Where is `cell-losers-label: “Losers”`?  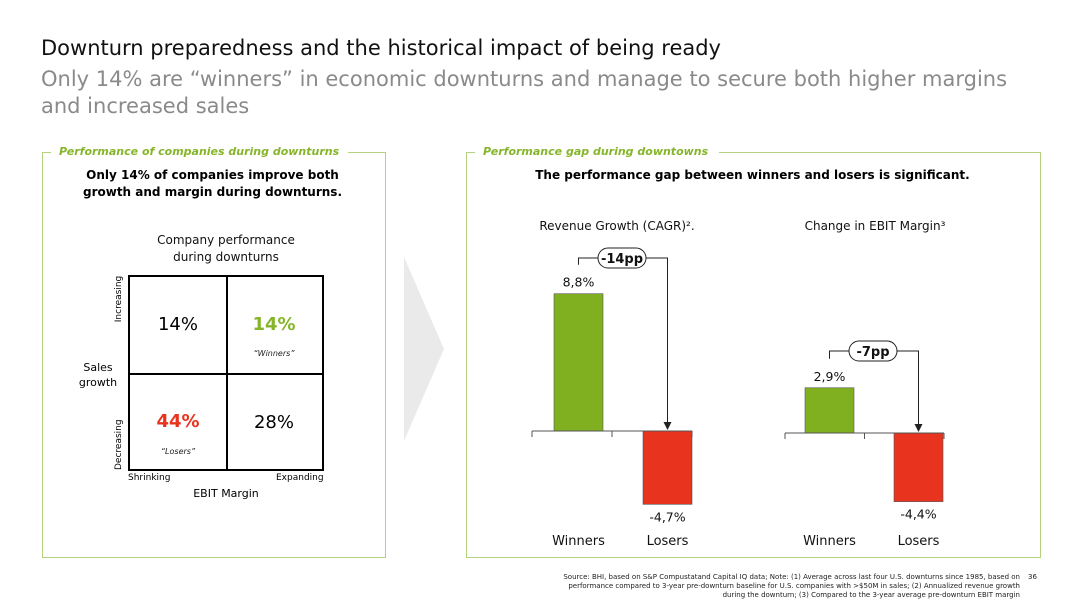 cell-losers-label: “Losers” is located at coordinates (178, 451).